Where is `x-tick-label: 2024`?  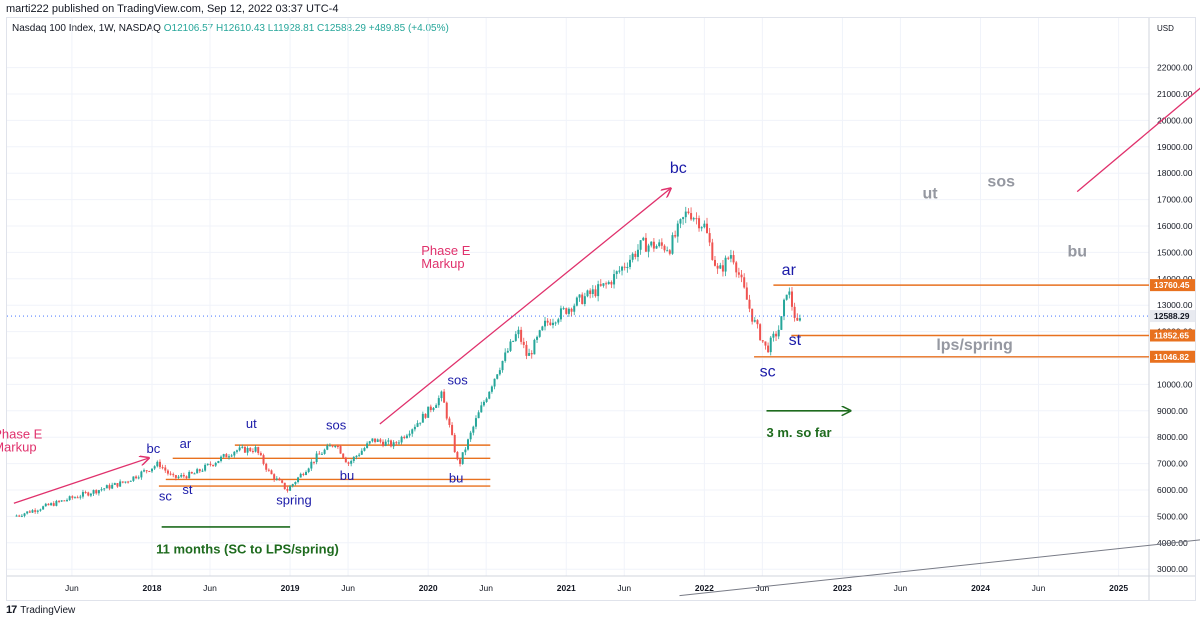
x-tick-label: 2024 is located at coordinates (980, 588).